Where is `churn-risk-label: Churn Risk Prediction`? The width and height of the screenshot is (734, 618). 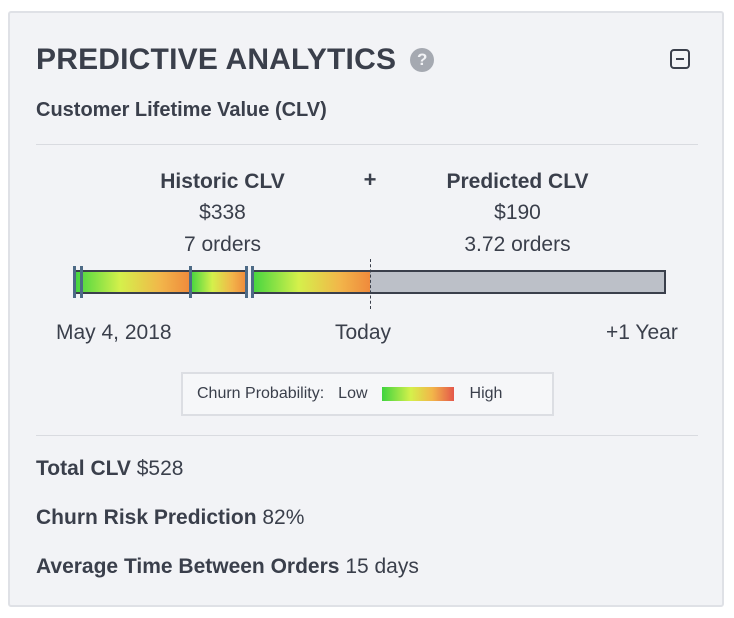 churn-risk-label: Churn Risk Prediction is located at coordinates (146, 517).